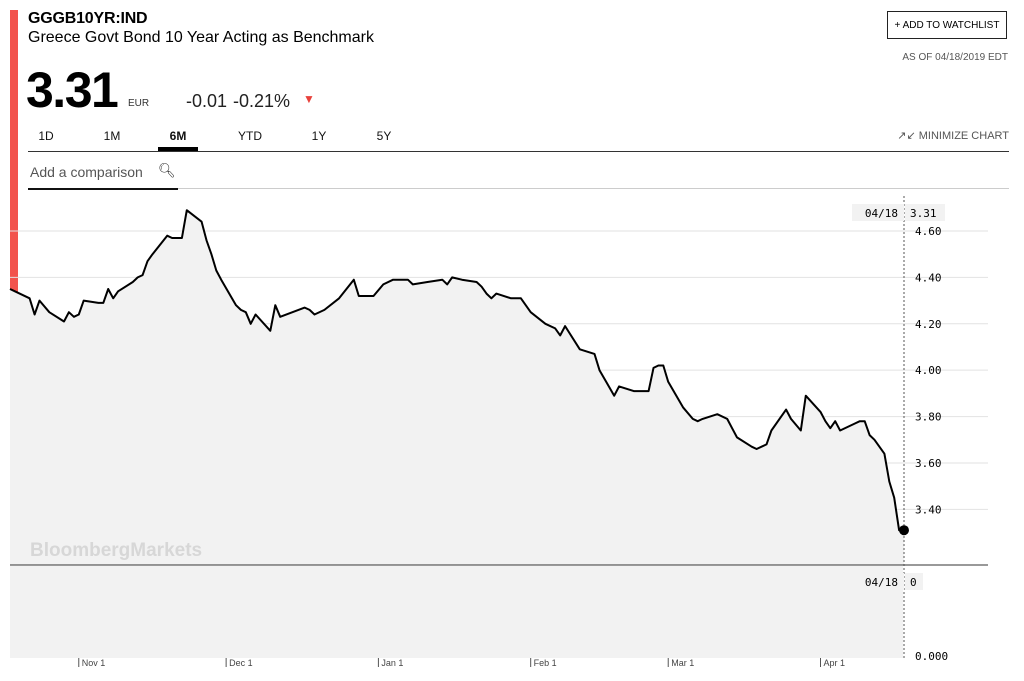  I want to click on y-tick-label: 4.40, so click(928, 277).